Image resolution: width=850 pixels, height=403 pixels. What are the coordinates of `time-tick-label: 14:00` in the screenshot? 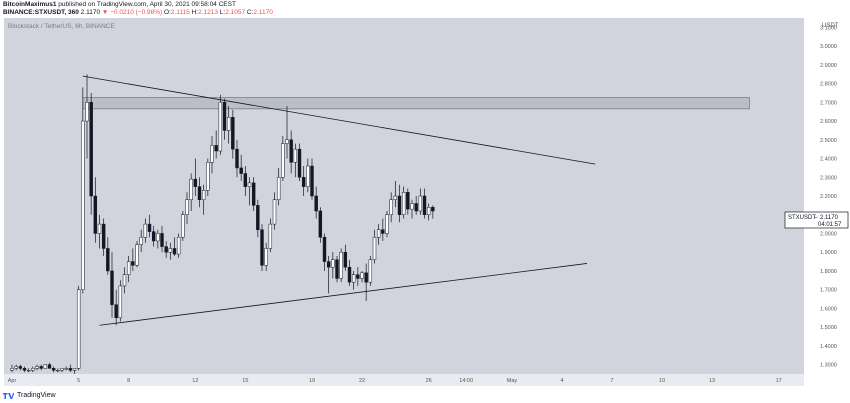 It's located at (466, 381).